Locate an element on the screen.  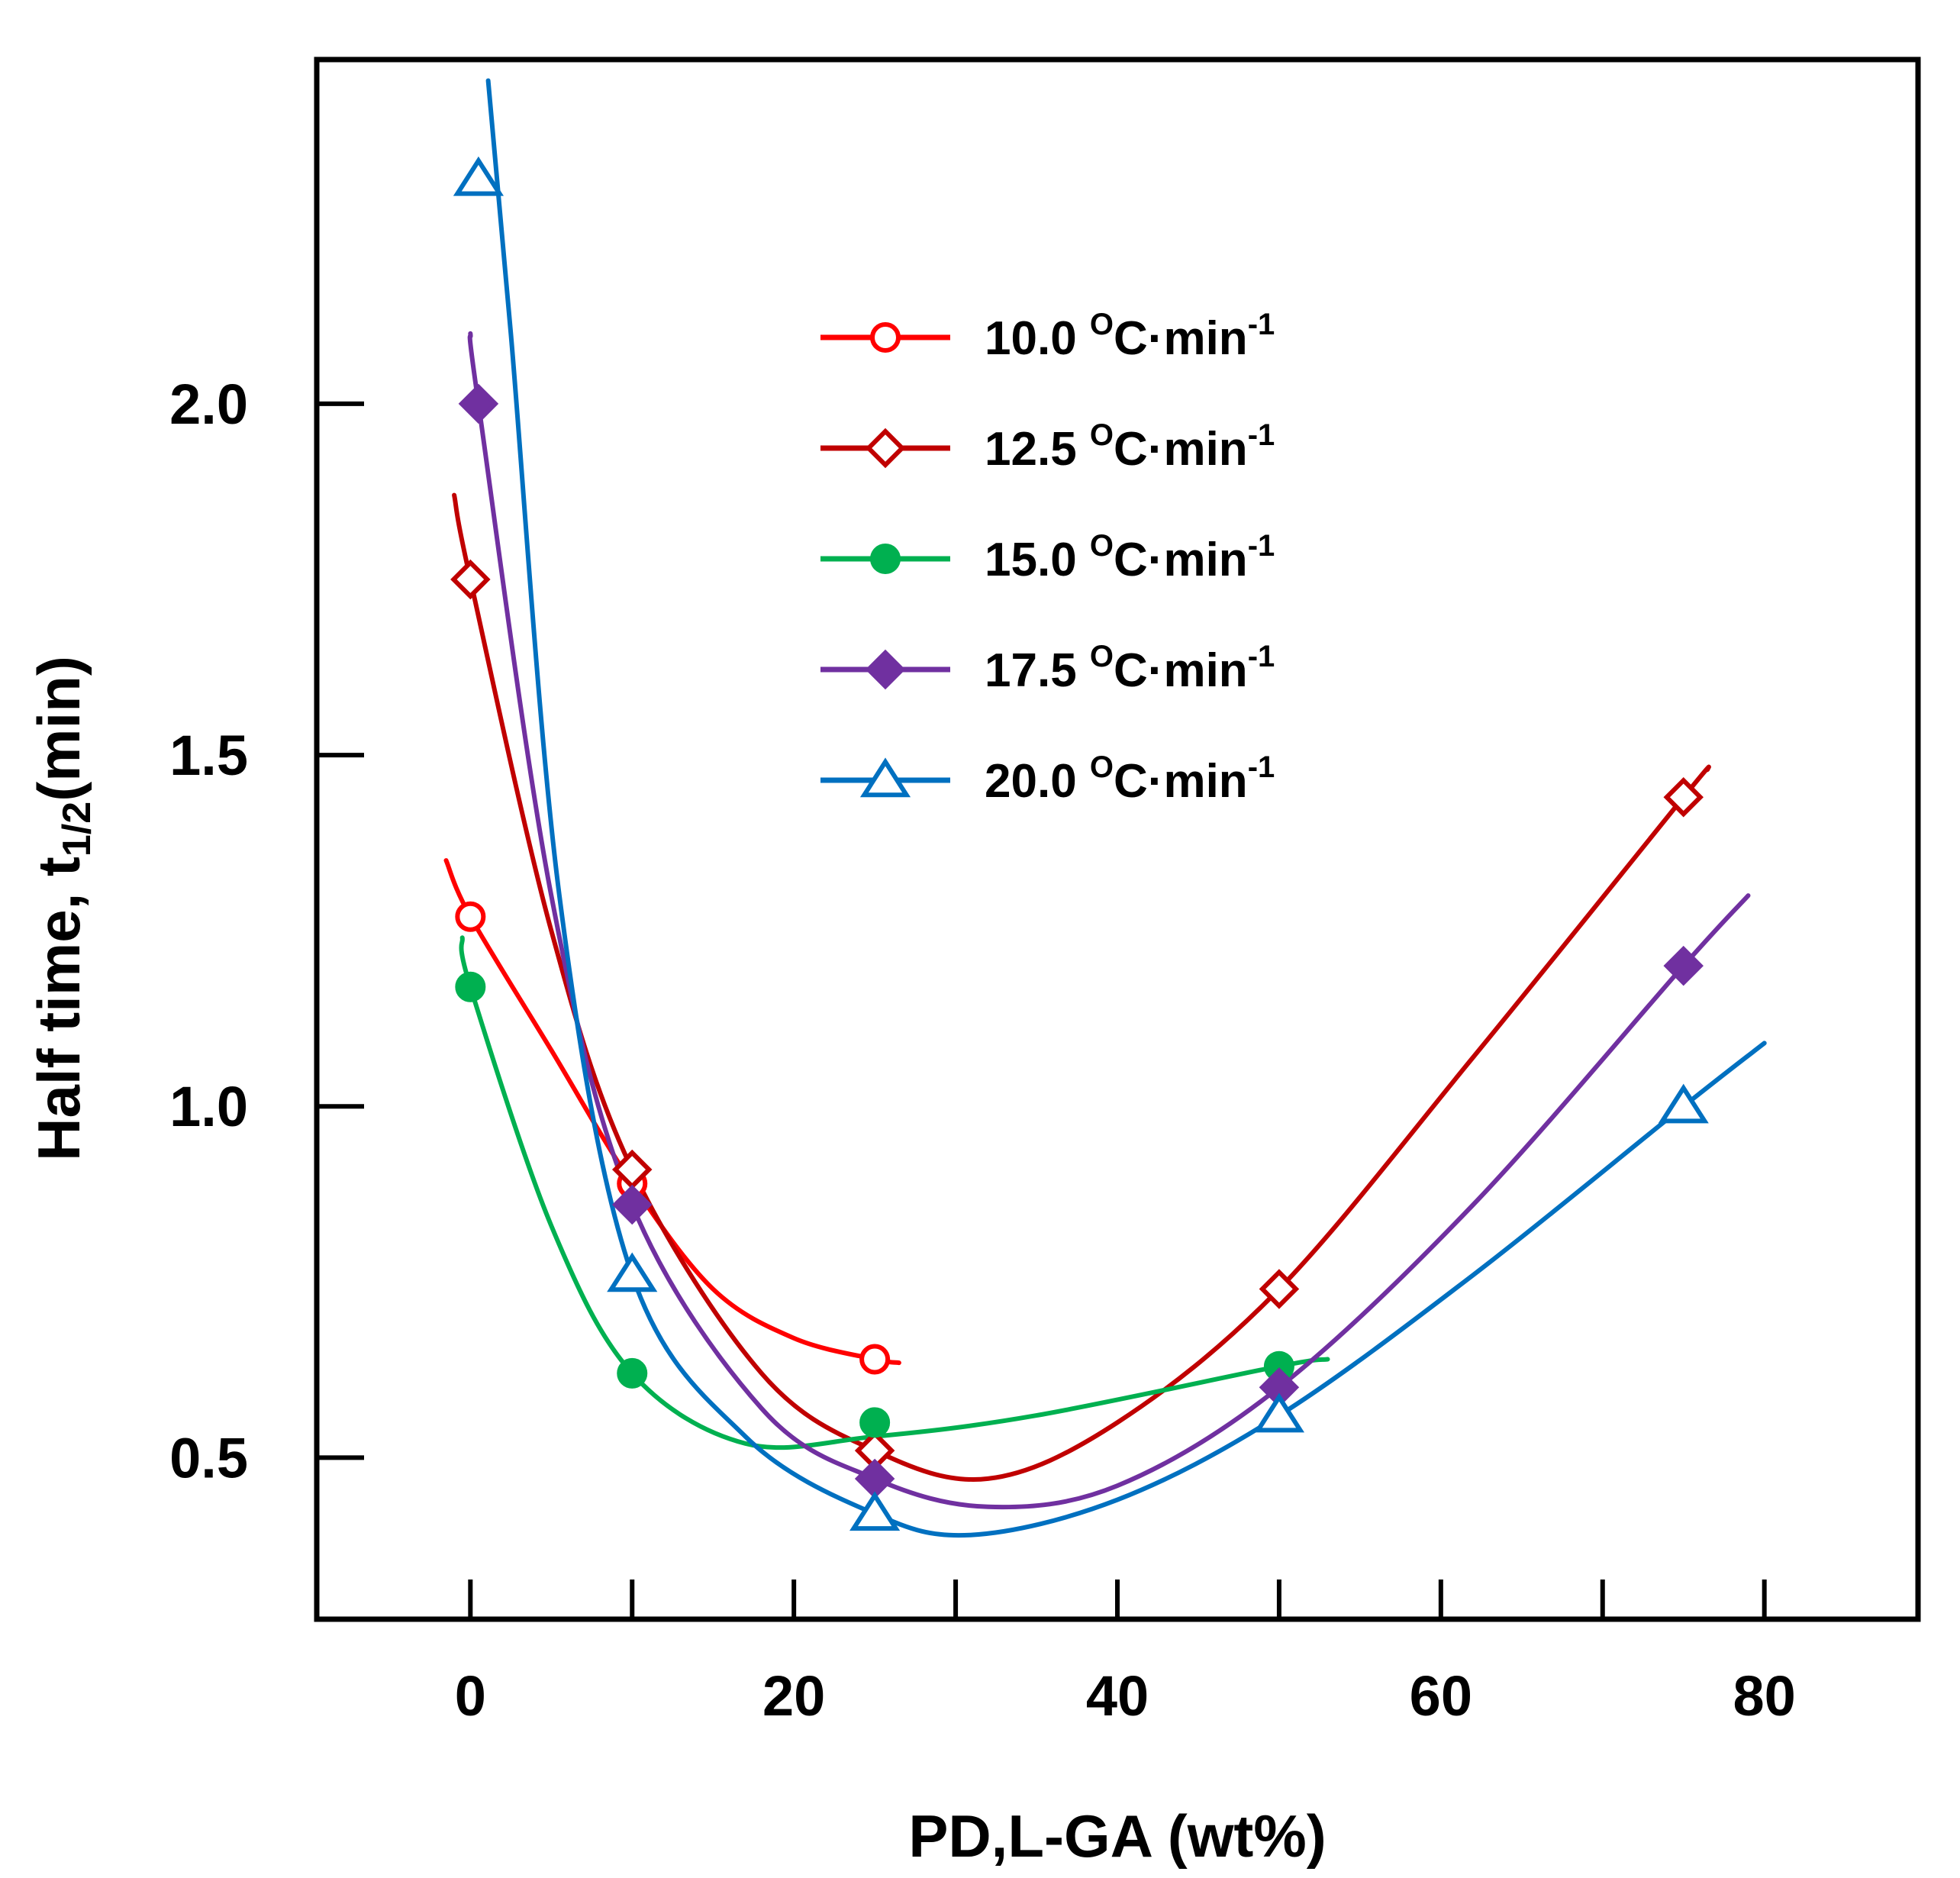
data-point-12.5-3 is located at coordinates (1279, 1289).